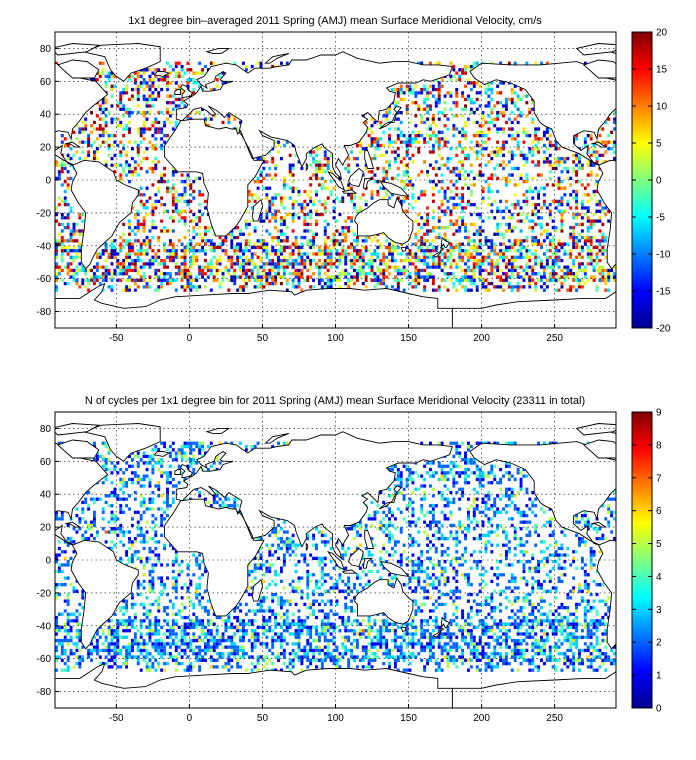  Describe the element at coordinates (178, 92) in the screenshot. I see `ireland-land` at that location.